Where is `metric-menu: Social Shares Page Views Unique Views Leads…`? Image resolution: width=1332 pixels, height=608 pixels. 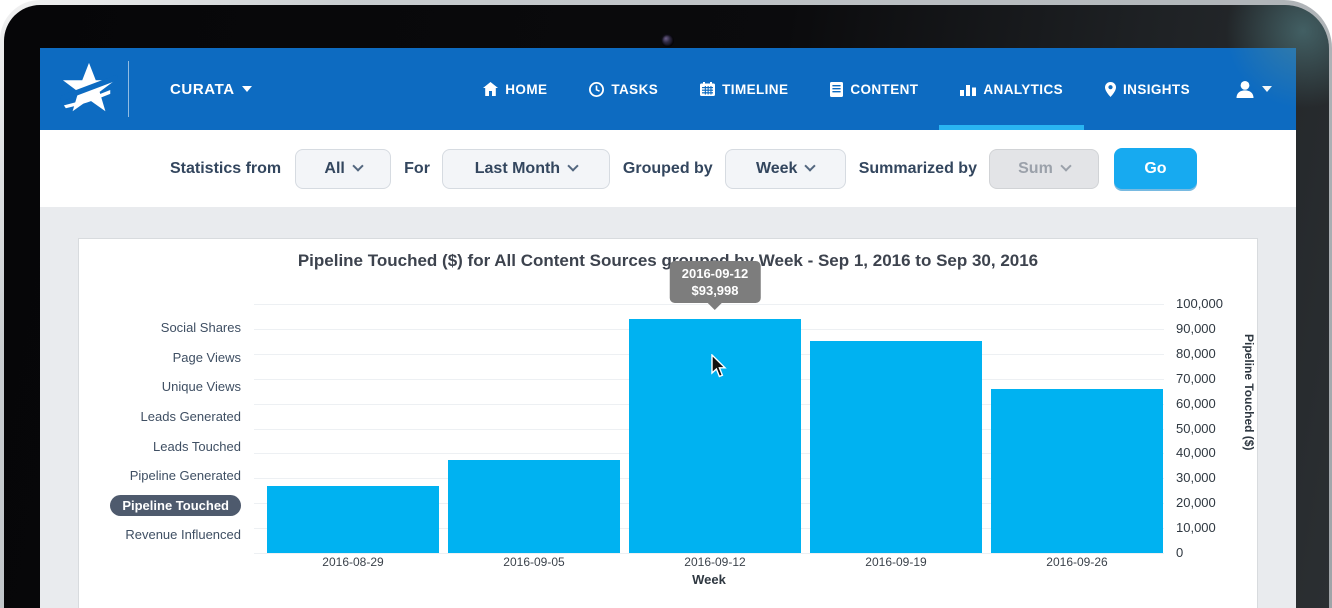
metric-menu: Social Shares Page Views Unique Views Leads… is located at coordinates (160, 431).